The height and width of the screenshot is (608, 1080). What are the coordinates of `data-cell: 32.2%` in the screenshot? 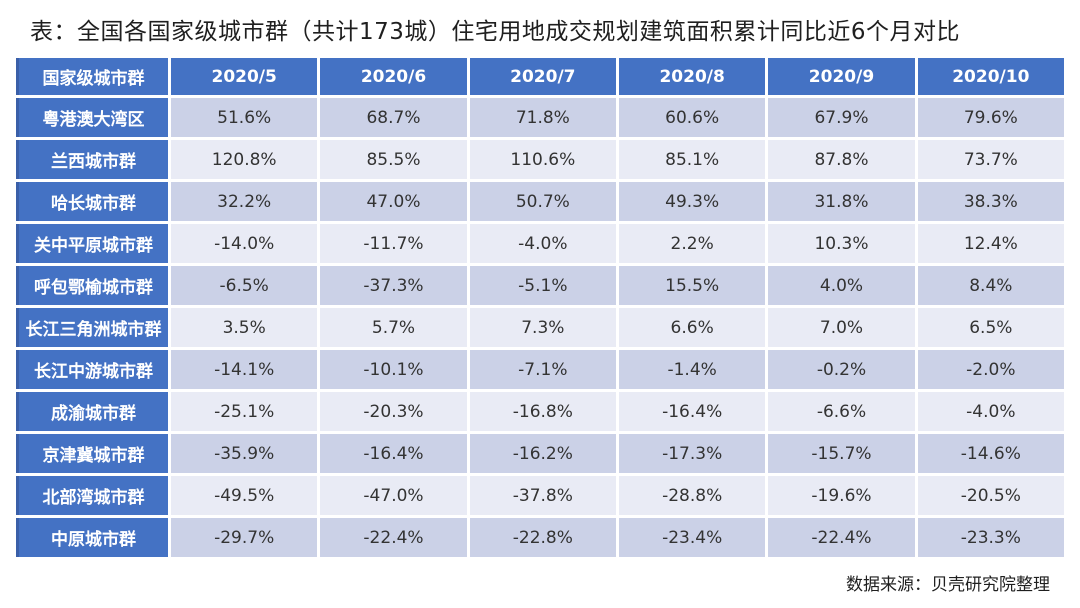 It's located at (244, 201).